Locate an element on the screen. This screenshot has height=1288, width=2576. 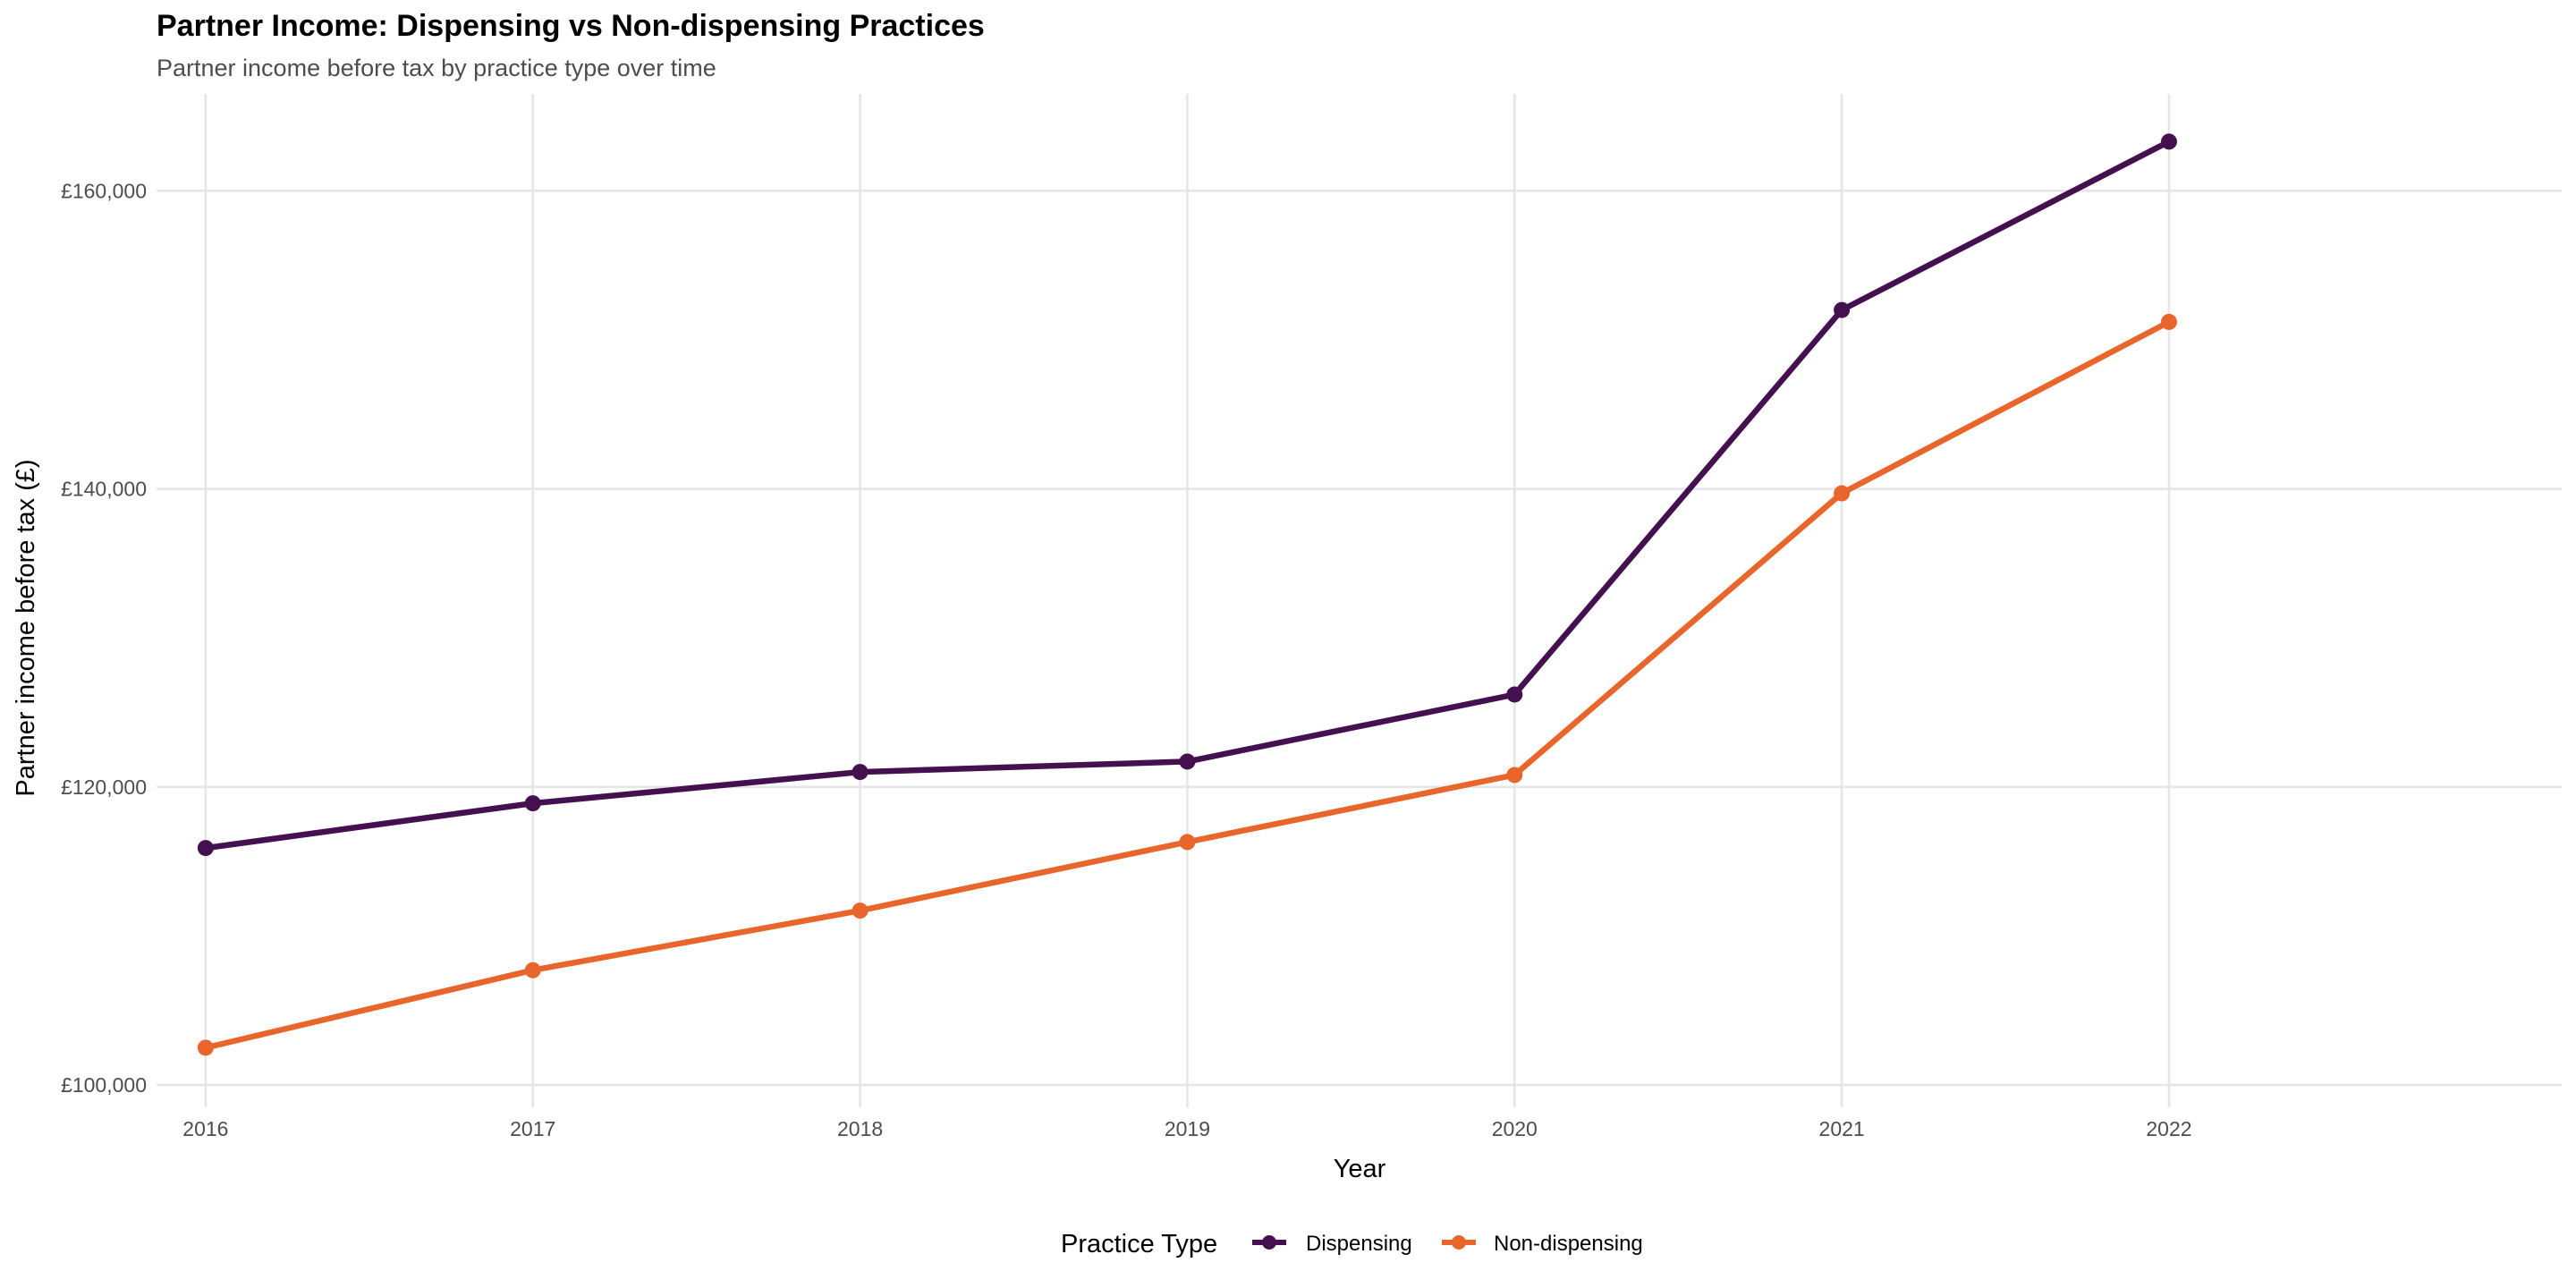
x-tick-label: 2016 is located at coordinates (205, 1128).